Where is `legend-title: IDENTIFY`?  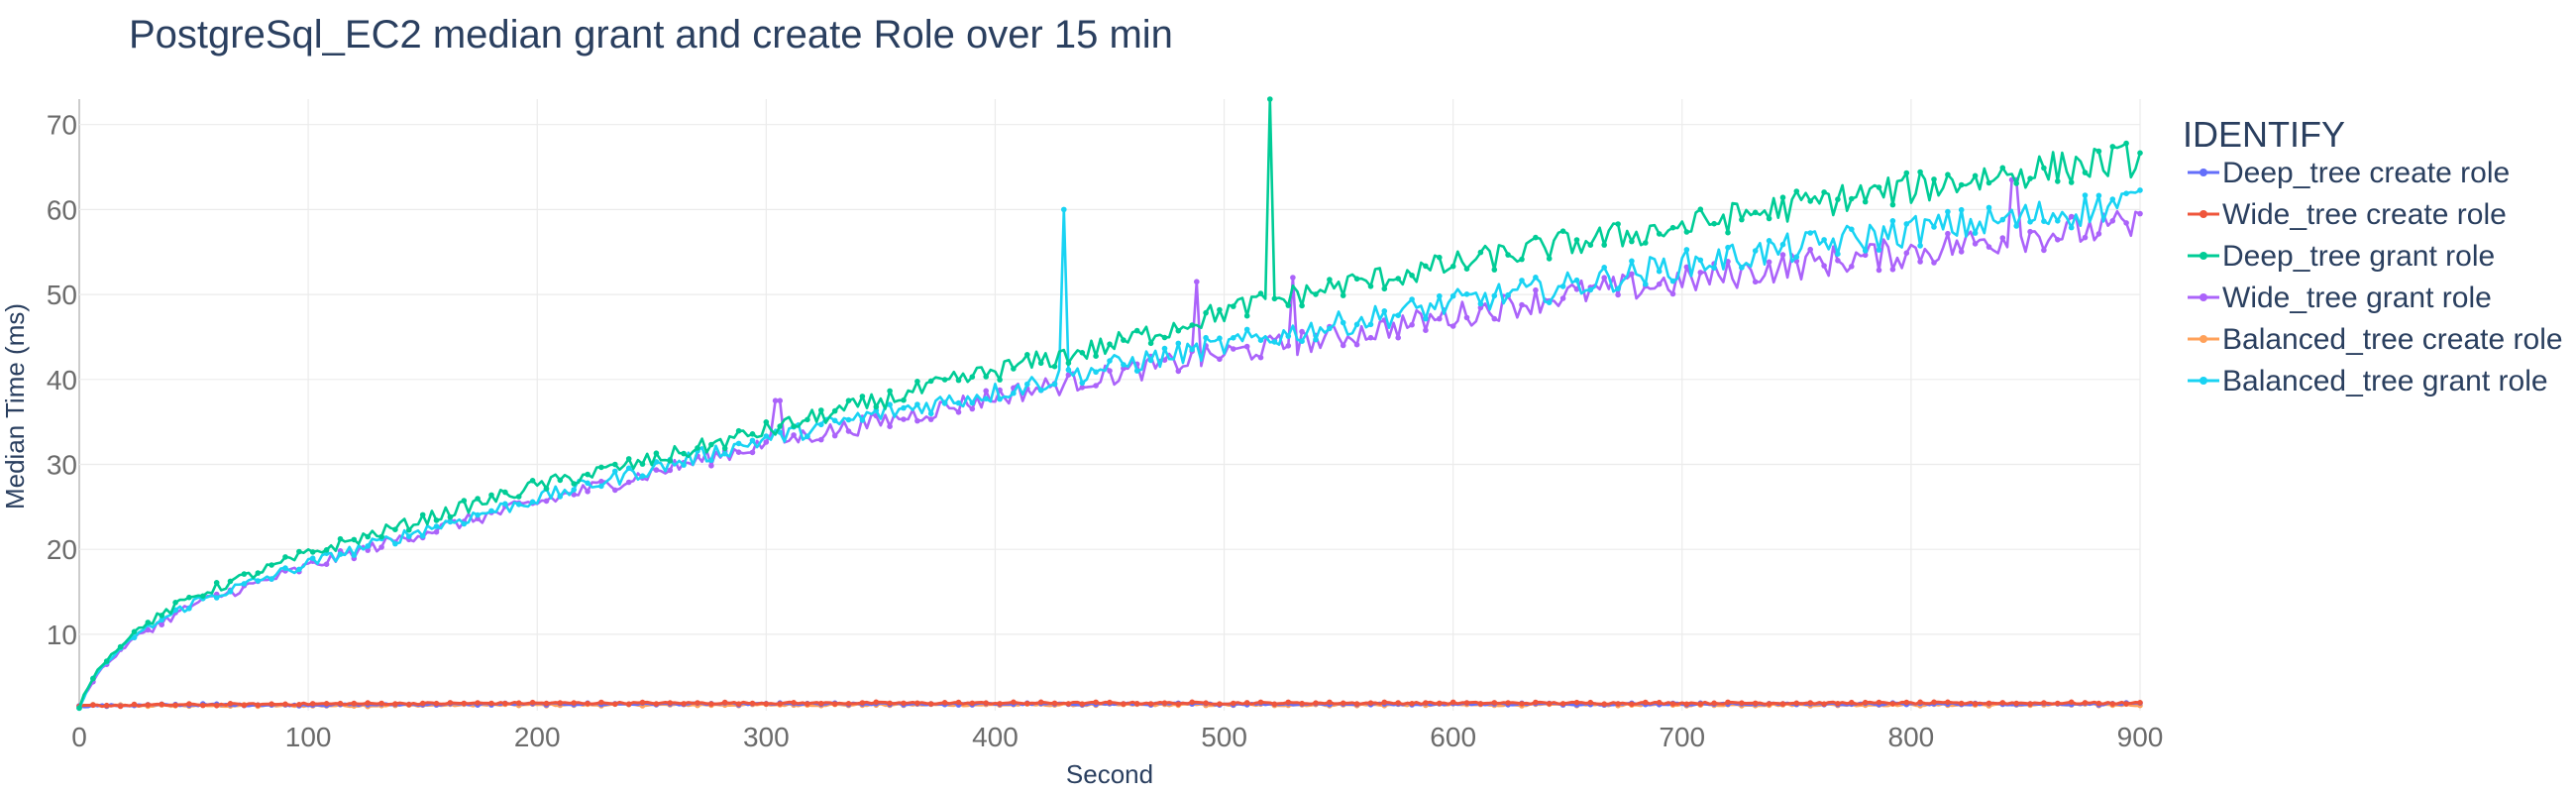
legend-title: IDENTIFY is located at coordinates (2264, 134).